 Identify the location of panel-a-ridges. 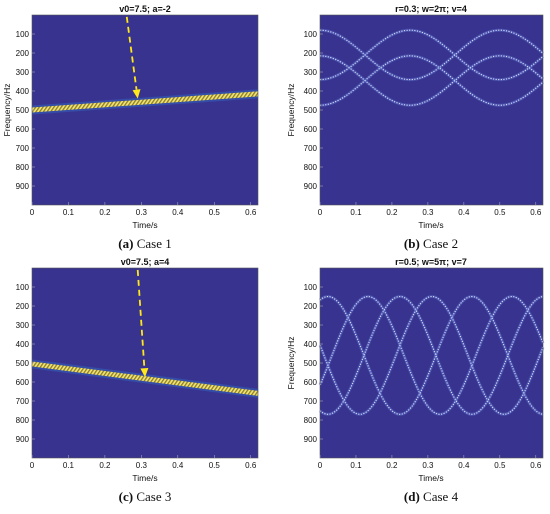
(145, 102).